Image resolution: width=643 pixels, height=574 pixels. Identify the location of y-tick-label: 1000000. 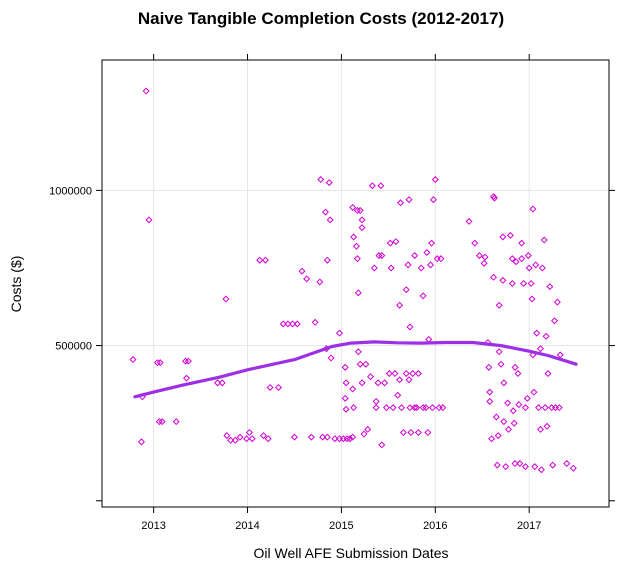
(70, 191).